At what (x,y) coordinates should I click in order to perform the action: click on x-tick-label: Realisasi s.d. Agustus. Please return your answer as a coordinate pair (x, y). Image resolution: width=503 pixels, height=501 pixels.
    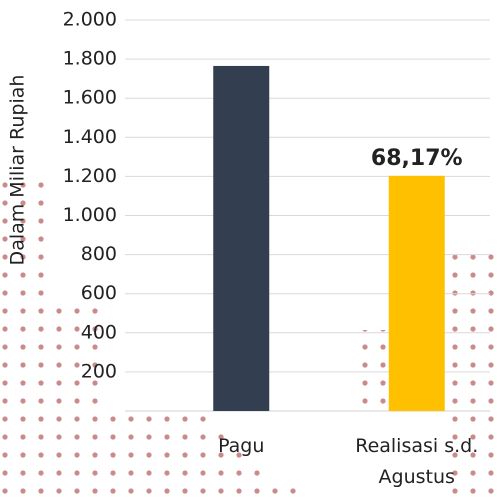
    Looking at the image, I should click on (417, 461).